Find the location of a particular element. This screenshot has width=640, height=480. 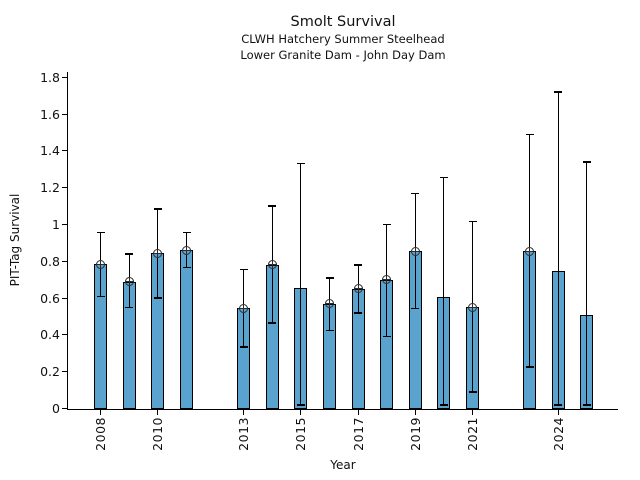

x-tick-2015 is located at coordinates (301, 412).